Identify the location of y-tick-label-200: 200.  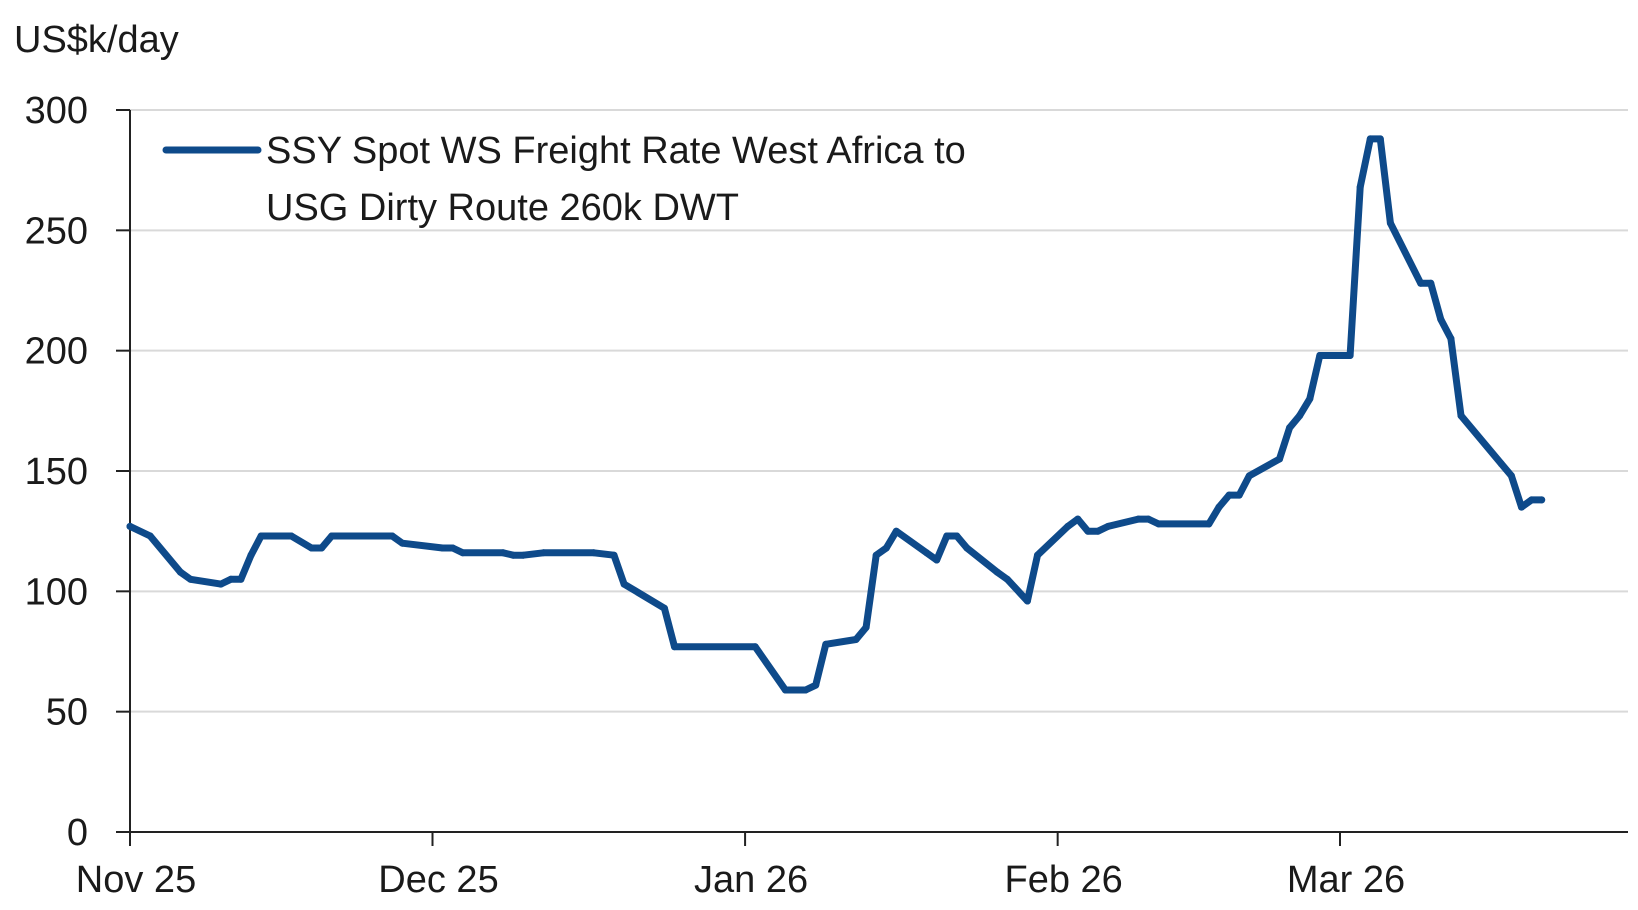
(56, 352).